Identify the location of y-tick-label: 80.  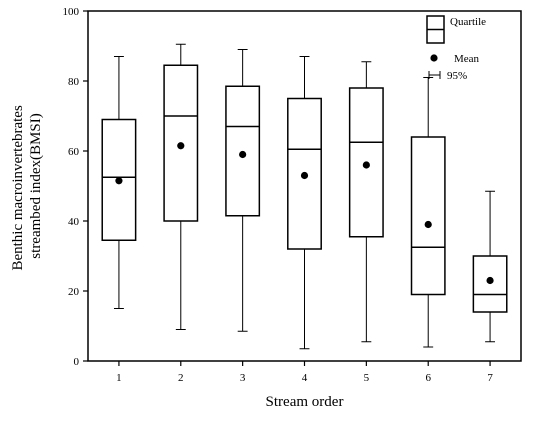
(74, 82).